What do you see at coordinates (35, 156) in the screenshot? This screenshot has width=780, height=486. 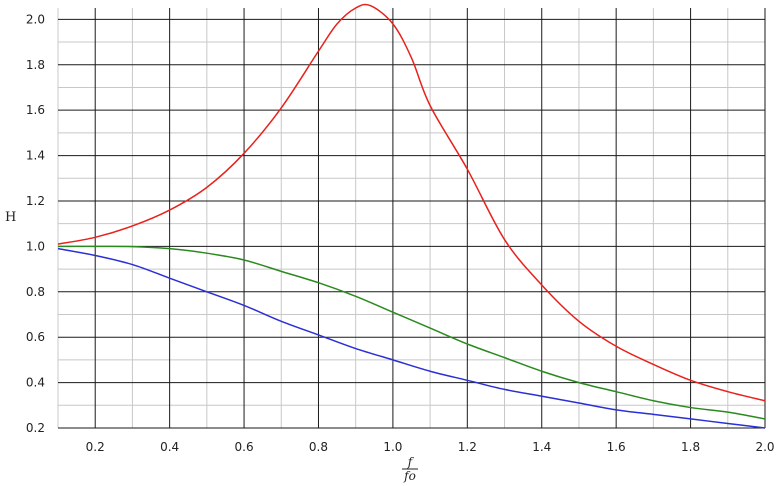 I see `y-tick-label: 1.4` at bounding box center [35, 156].